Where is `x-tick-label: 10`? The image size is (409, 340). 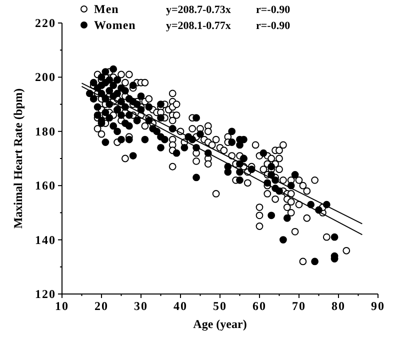
x-tick-label: 10 is located at coordinates (62, 306).